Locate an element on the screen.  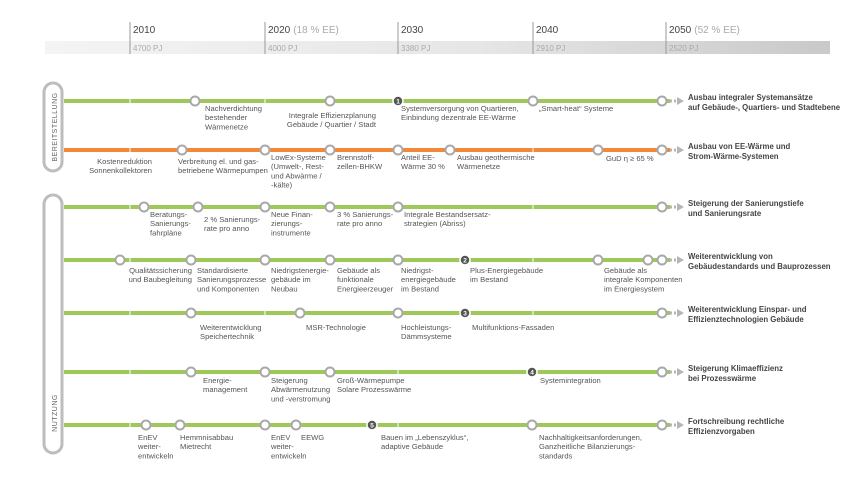
energy-demand-label: 2910 PJ is located at coordinates (550, 48).